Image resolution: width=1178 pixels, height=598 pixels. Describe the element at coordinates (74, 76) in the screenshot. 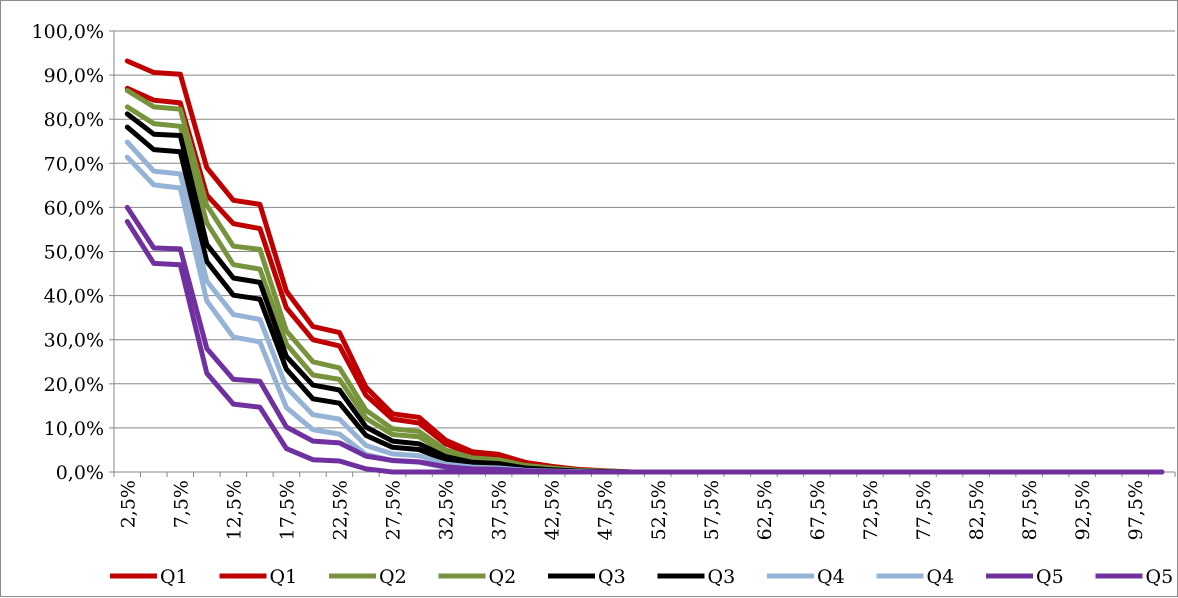

I see `y-tick-label: 90,0%` at that location.